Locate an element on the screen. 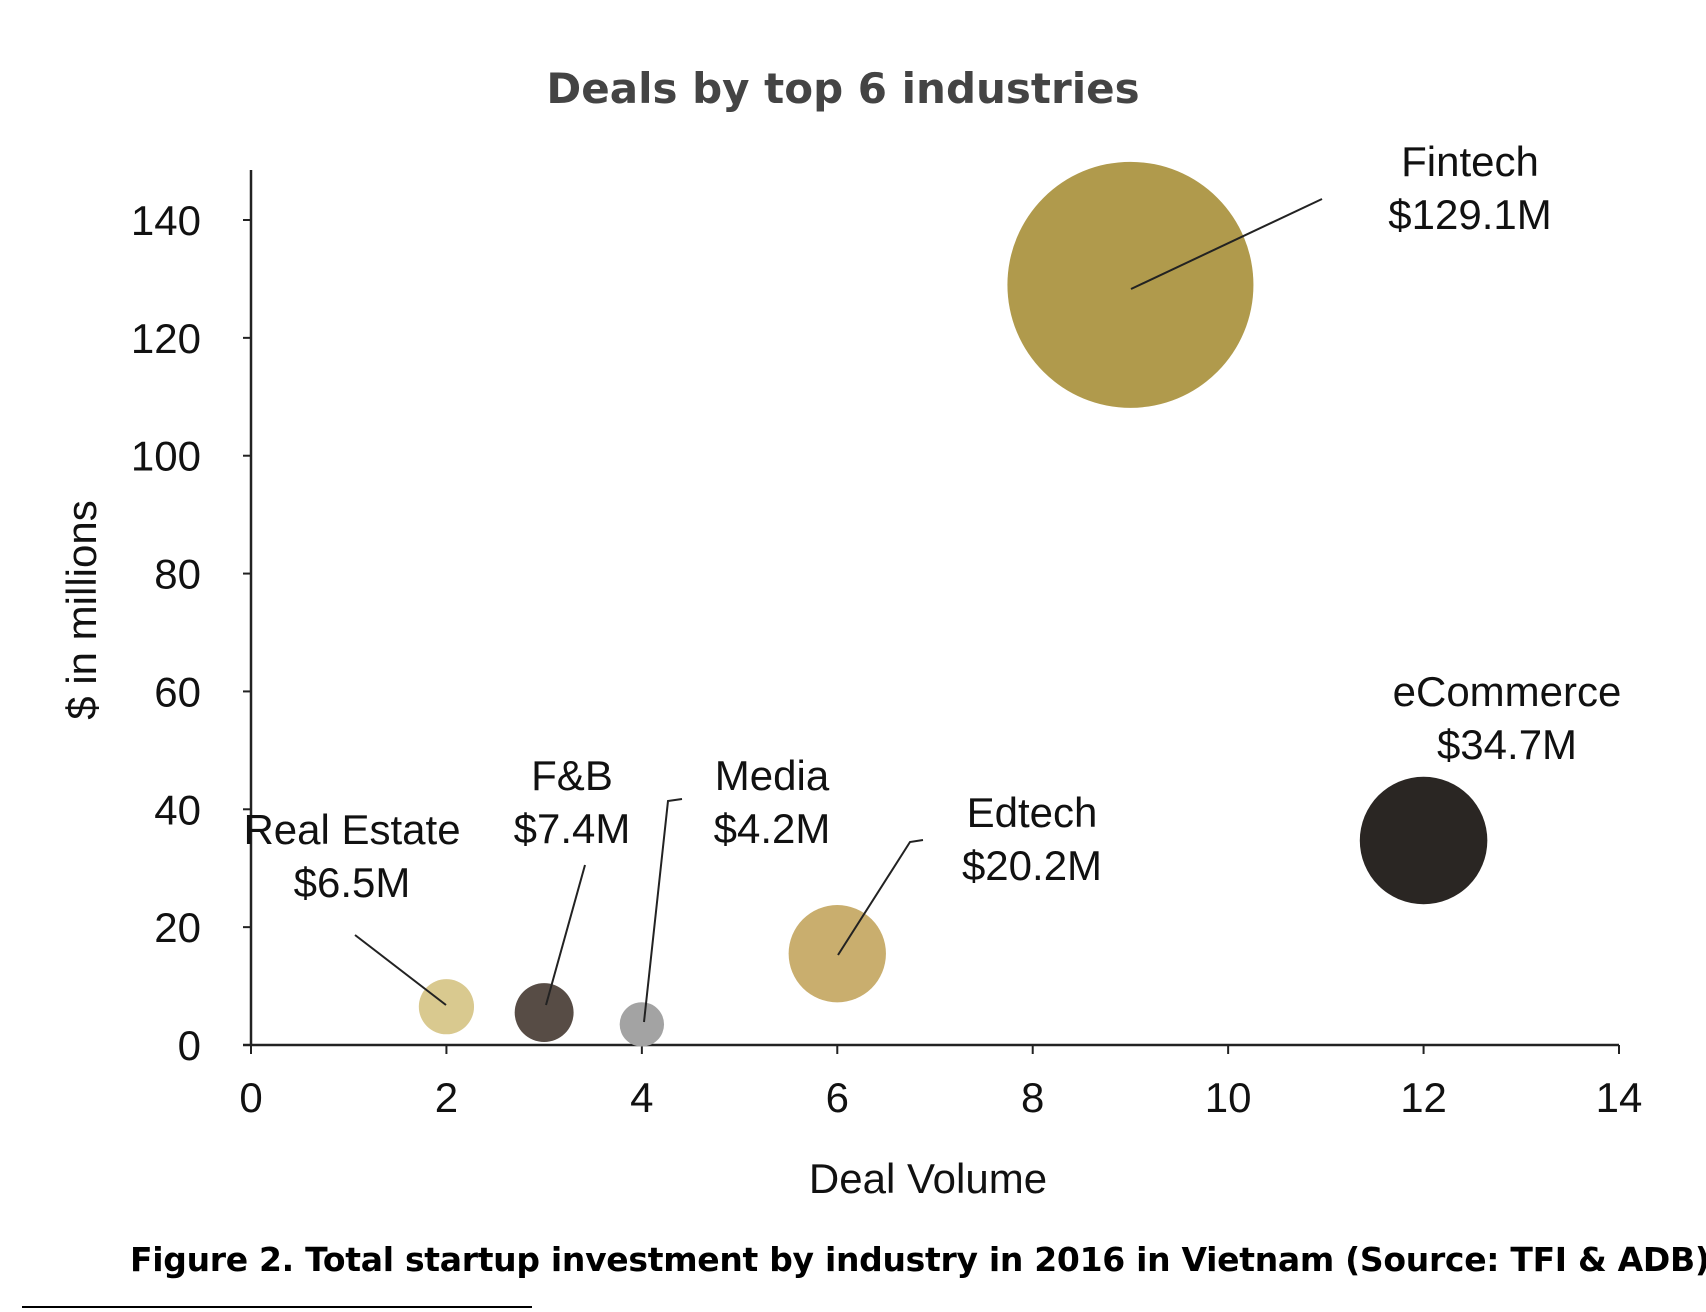  footnote-divider is located at coordinates (277, 1307).